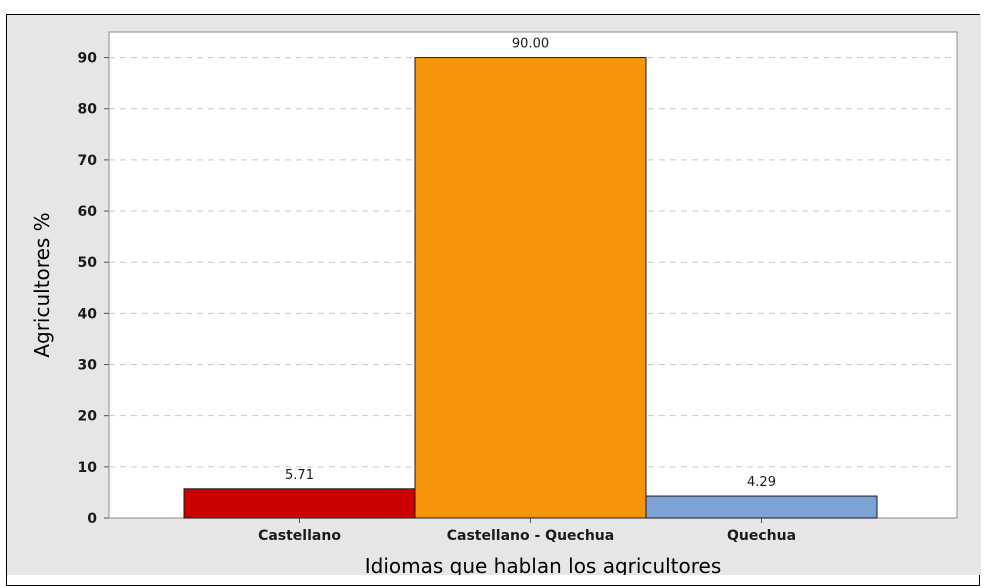  Describe the element at coordinates (299, 475) in the screenshot. I see `data-label: 5.71` at that location.